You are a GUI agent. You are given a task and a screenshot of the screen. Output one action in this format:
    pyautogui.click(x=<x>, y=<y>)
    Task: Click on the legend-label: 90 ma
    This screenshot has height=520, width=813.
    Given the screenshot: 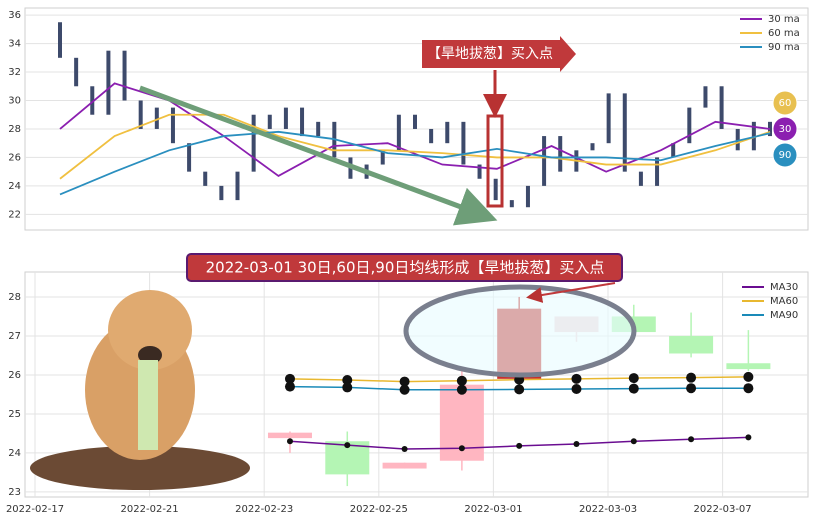 What is the action you would take?
    pyautogui.click(x=784, y=47)
    